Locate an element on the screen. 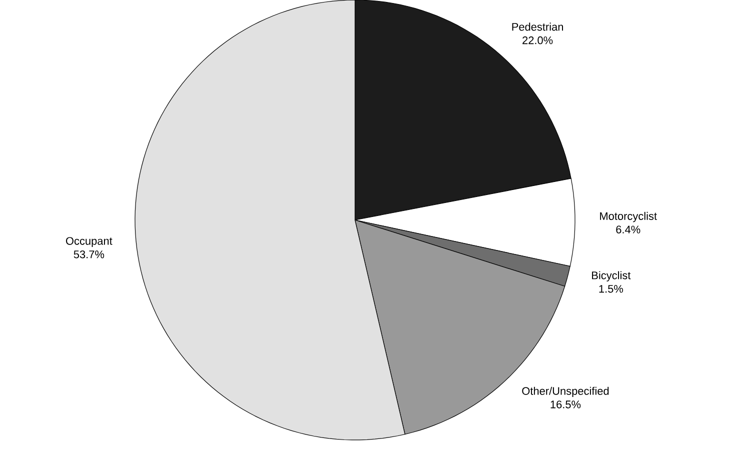 The height and width of the screenshot is (451, 732). data-label: 1.5% is located at coordinates (611, 289).